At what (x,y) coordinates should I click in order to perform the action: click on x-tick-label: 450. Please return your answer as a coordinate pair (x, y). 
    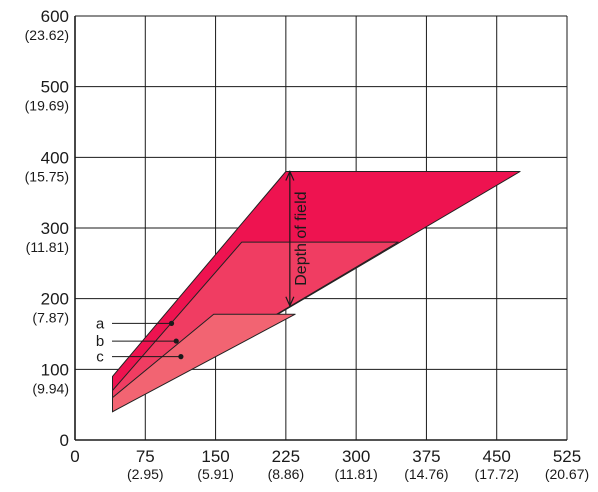
    Looking at the image, I should click on (497, 456).